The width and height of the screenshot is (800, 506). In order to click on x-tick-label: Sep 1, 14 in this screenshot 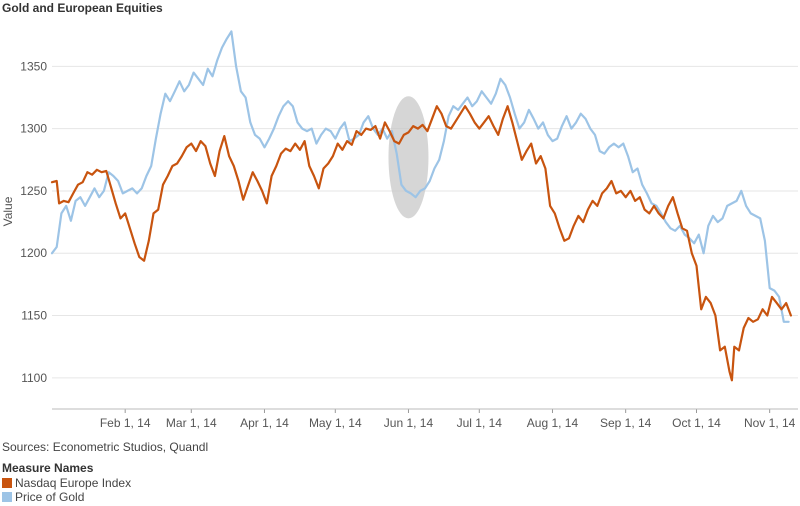, I will do `click(626, 423)`.